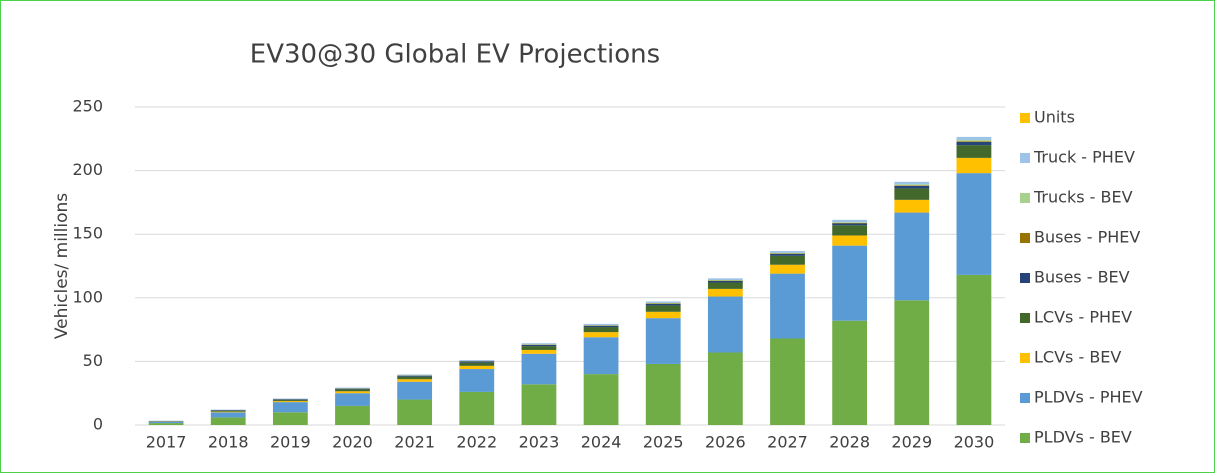  Describe the element at coordinates (87, 233) in the screenshot. I see `y-tick-label: 150` at that location.